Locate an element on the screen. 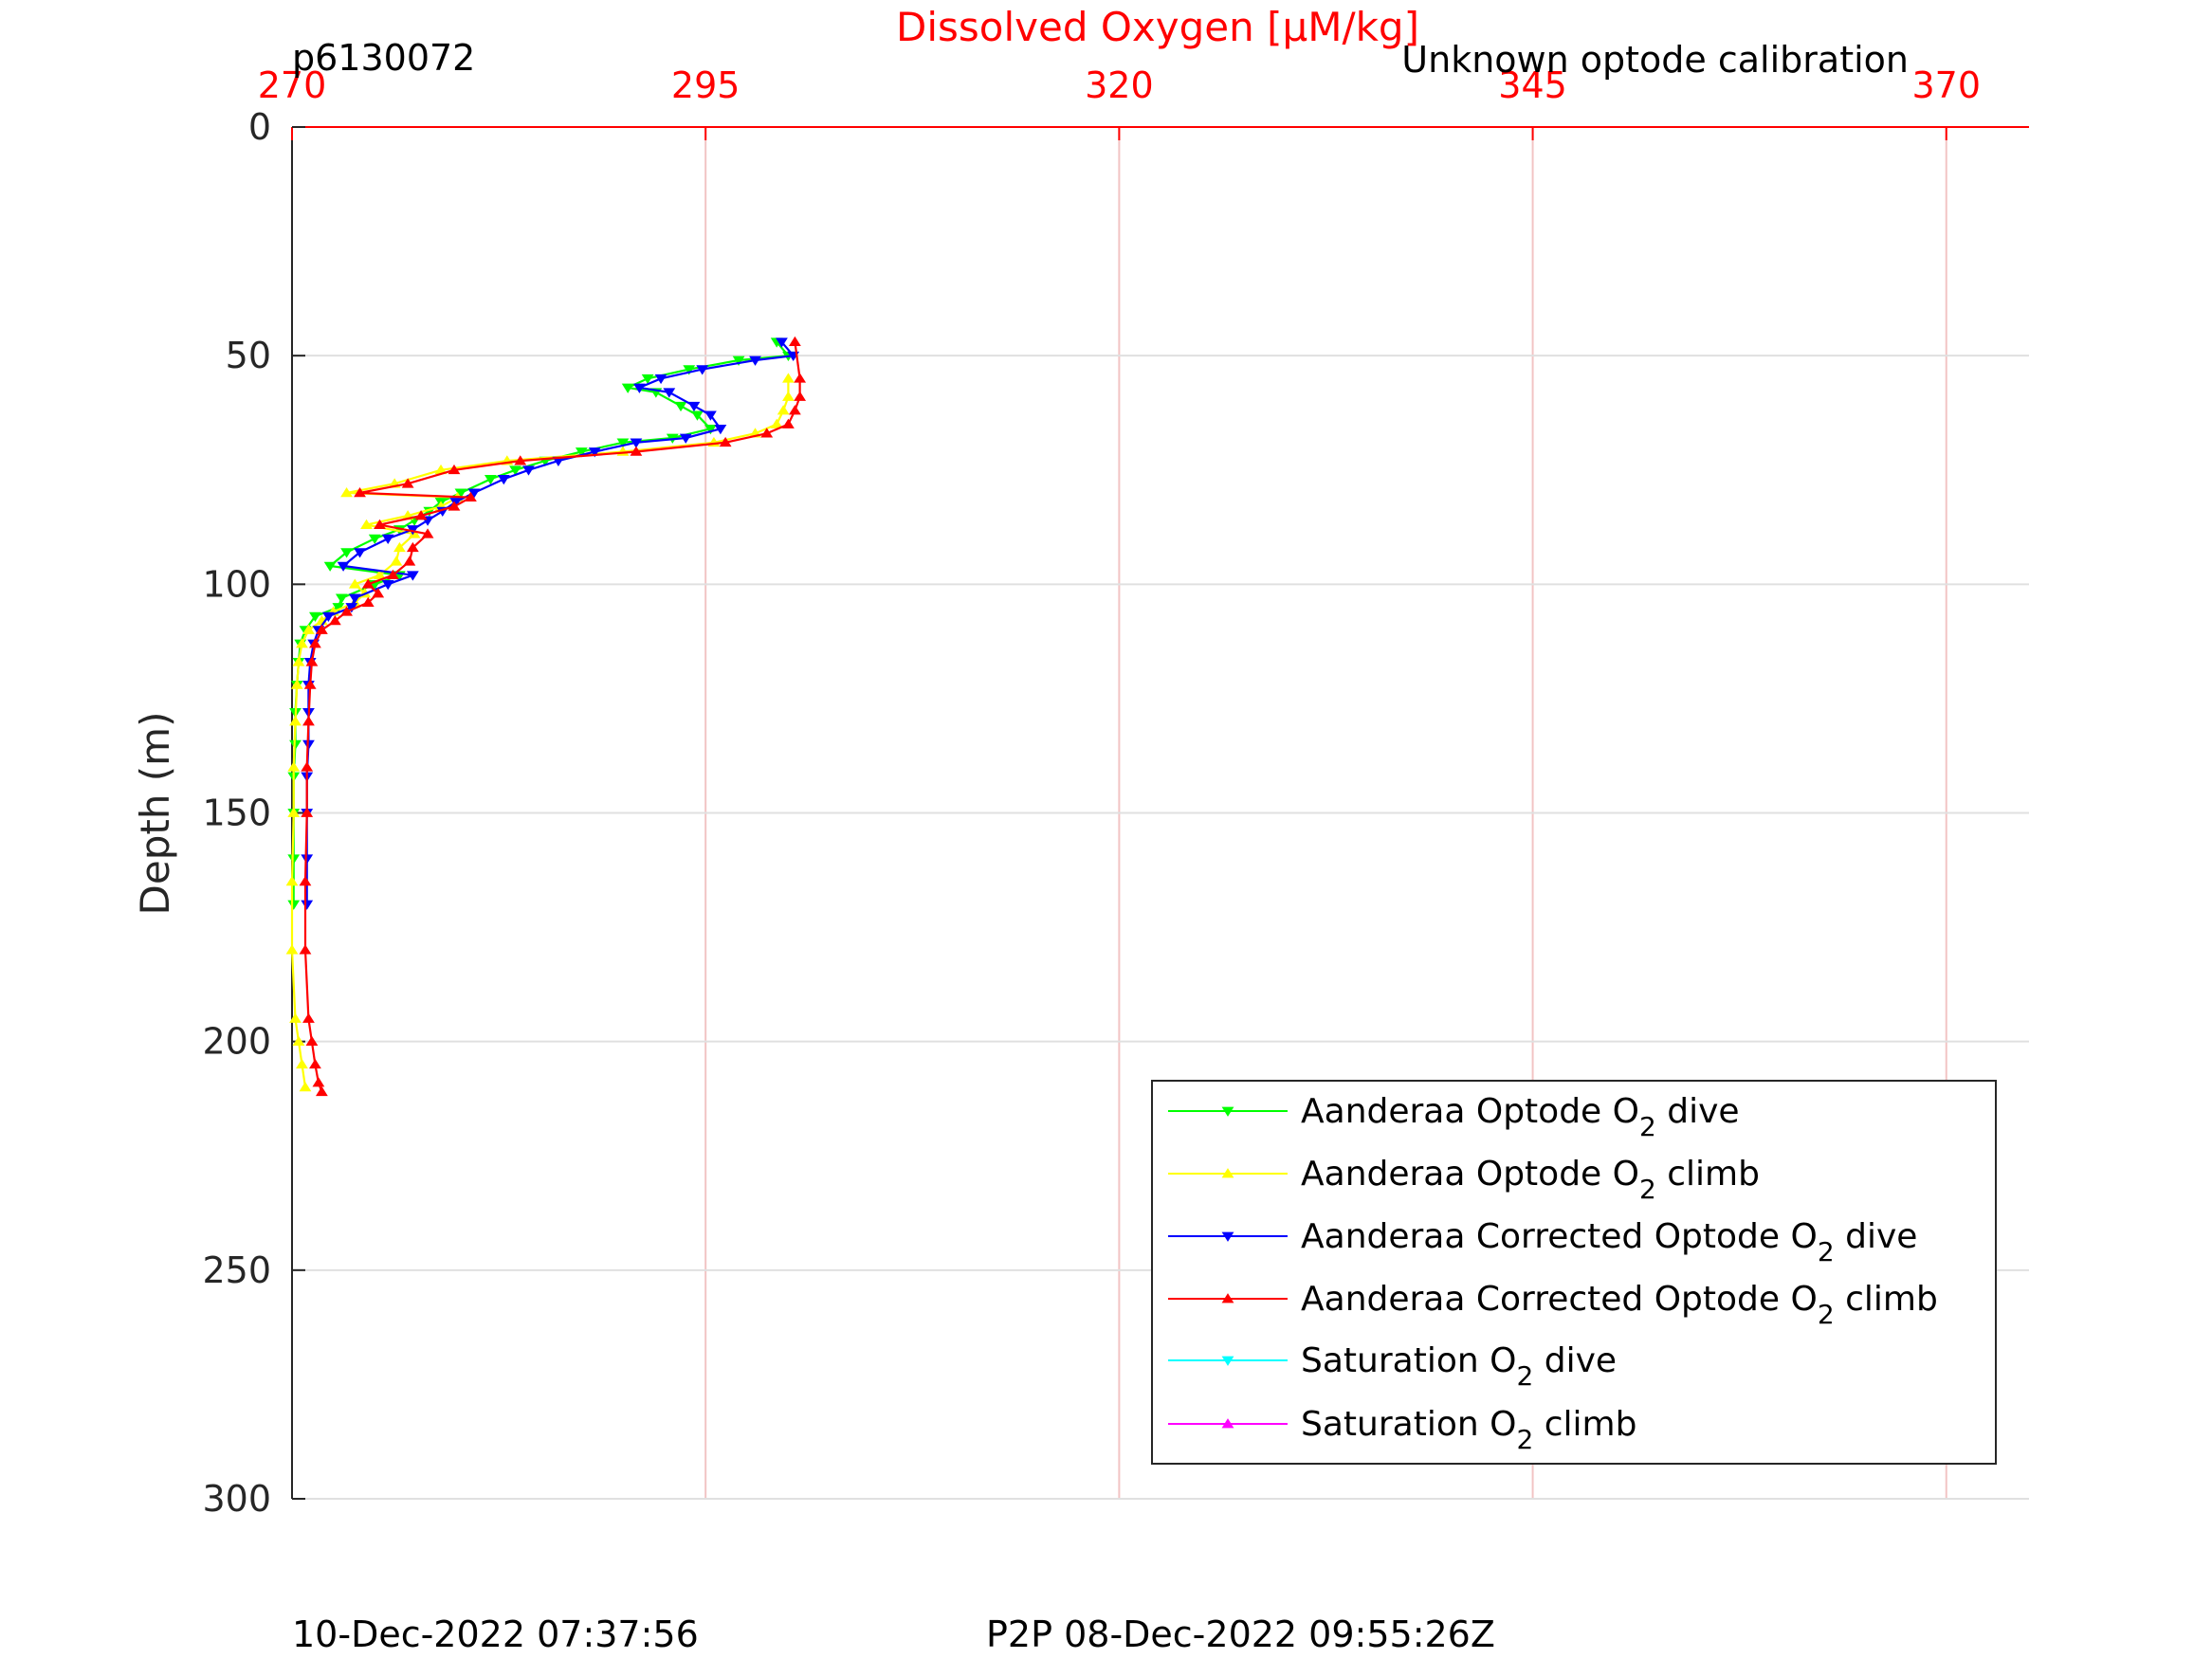 This screenshot has width=2212, height=1659. legend-item: Aanderaa Corrected Optode O2 dive is located at coordinates (1542, 1242).